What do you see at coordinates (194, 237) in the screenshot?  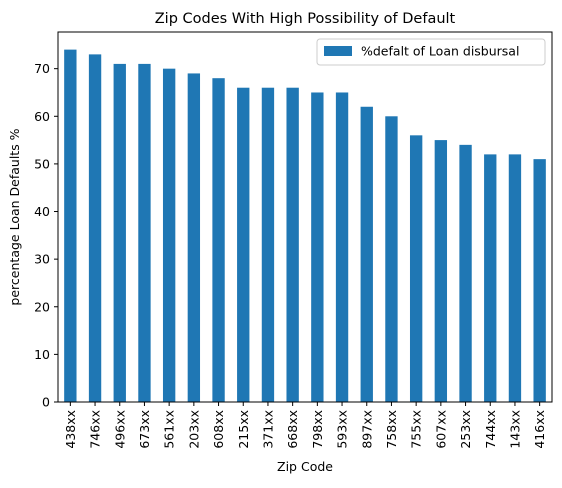 I see `bar-203xx` at bounding box center [194, 237].